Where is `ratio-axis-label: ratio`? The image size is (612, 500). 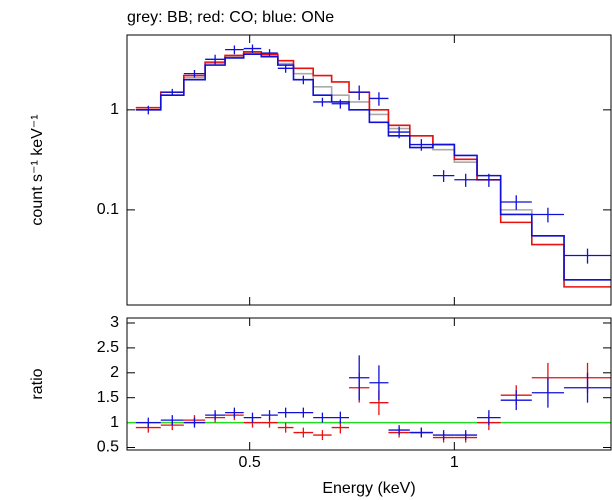
ratio-axis-label: ratio is located at coordinates (37, 383).